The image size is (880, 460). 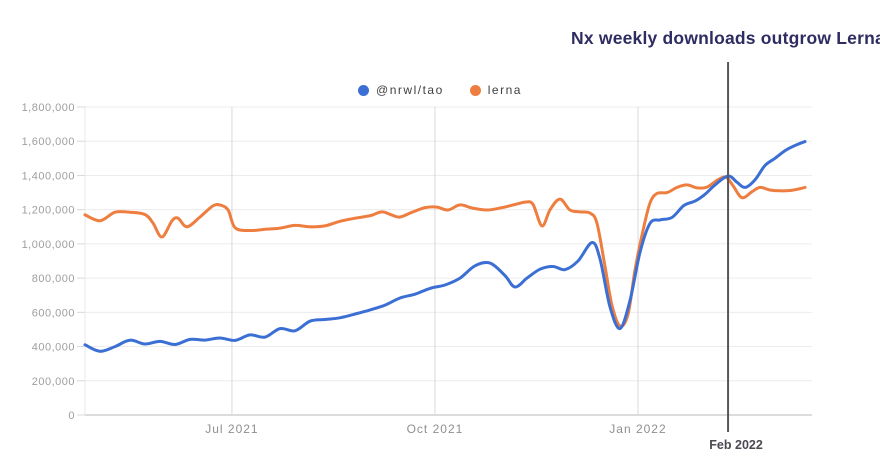 What do you see at coordinates (53, 279) in the screenshot?
I see `y-tick-label: 800,000` at bounding box center [53, 279].